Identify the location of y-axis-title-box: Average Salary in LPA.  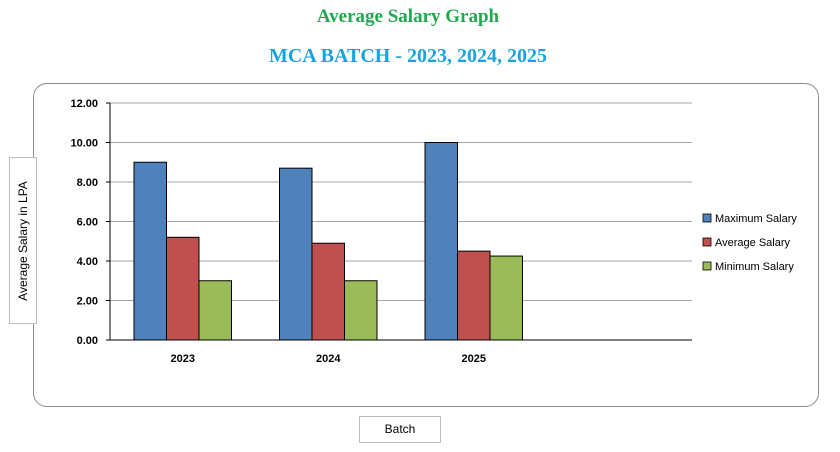
(23, 240).